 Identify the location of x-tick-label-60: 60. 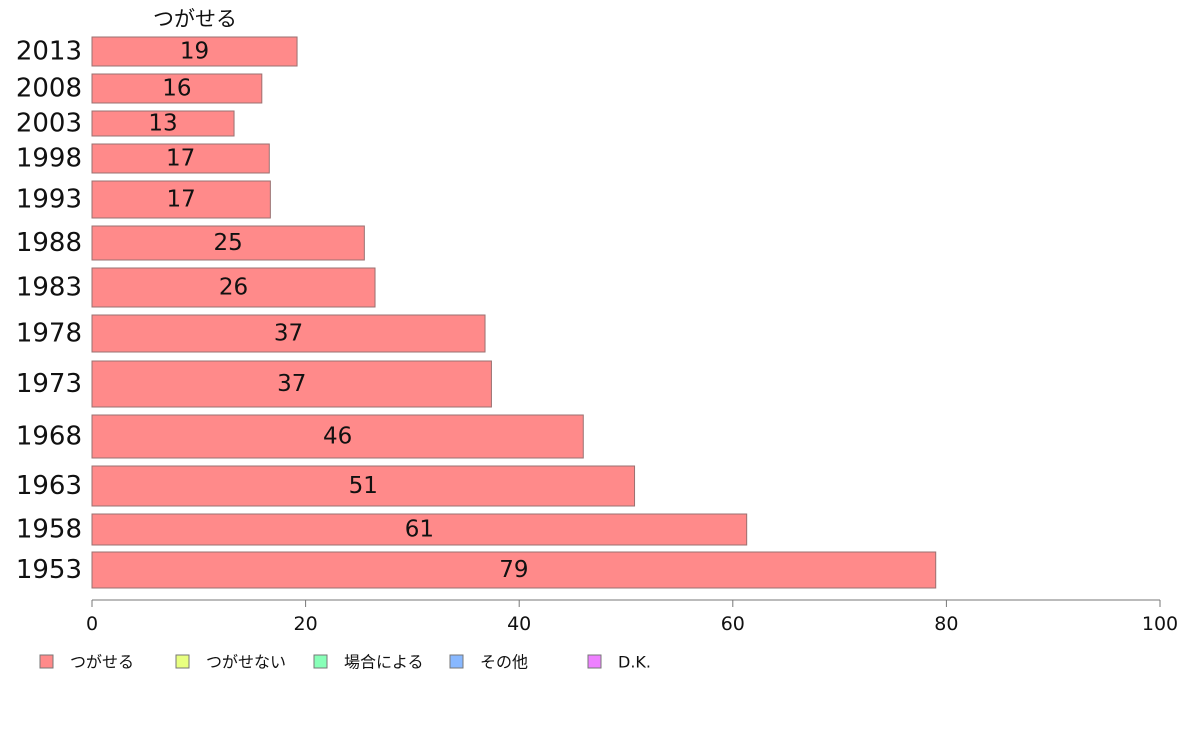
(733, 624).